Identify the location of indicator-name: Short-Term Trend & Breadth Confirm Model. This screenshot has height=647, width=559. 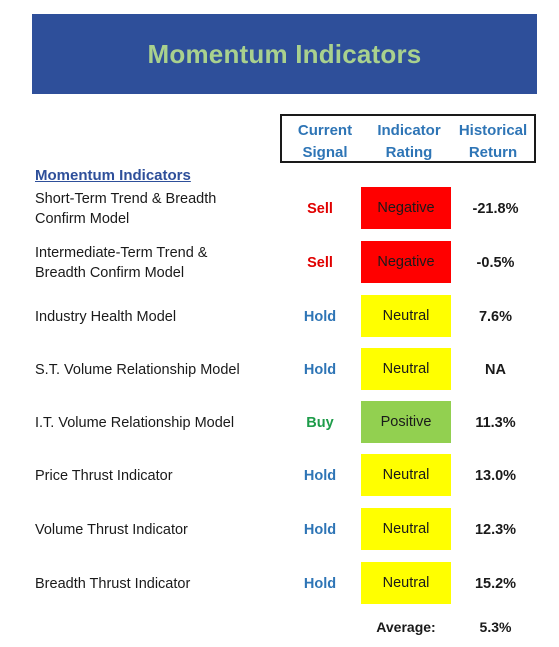
(152, 209).